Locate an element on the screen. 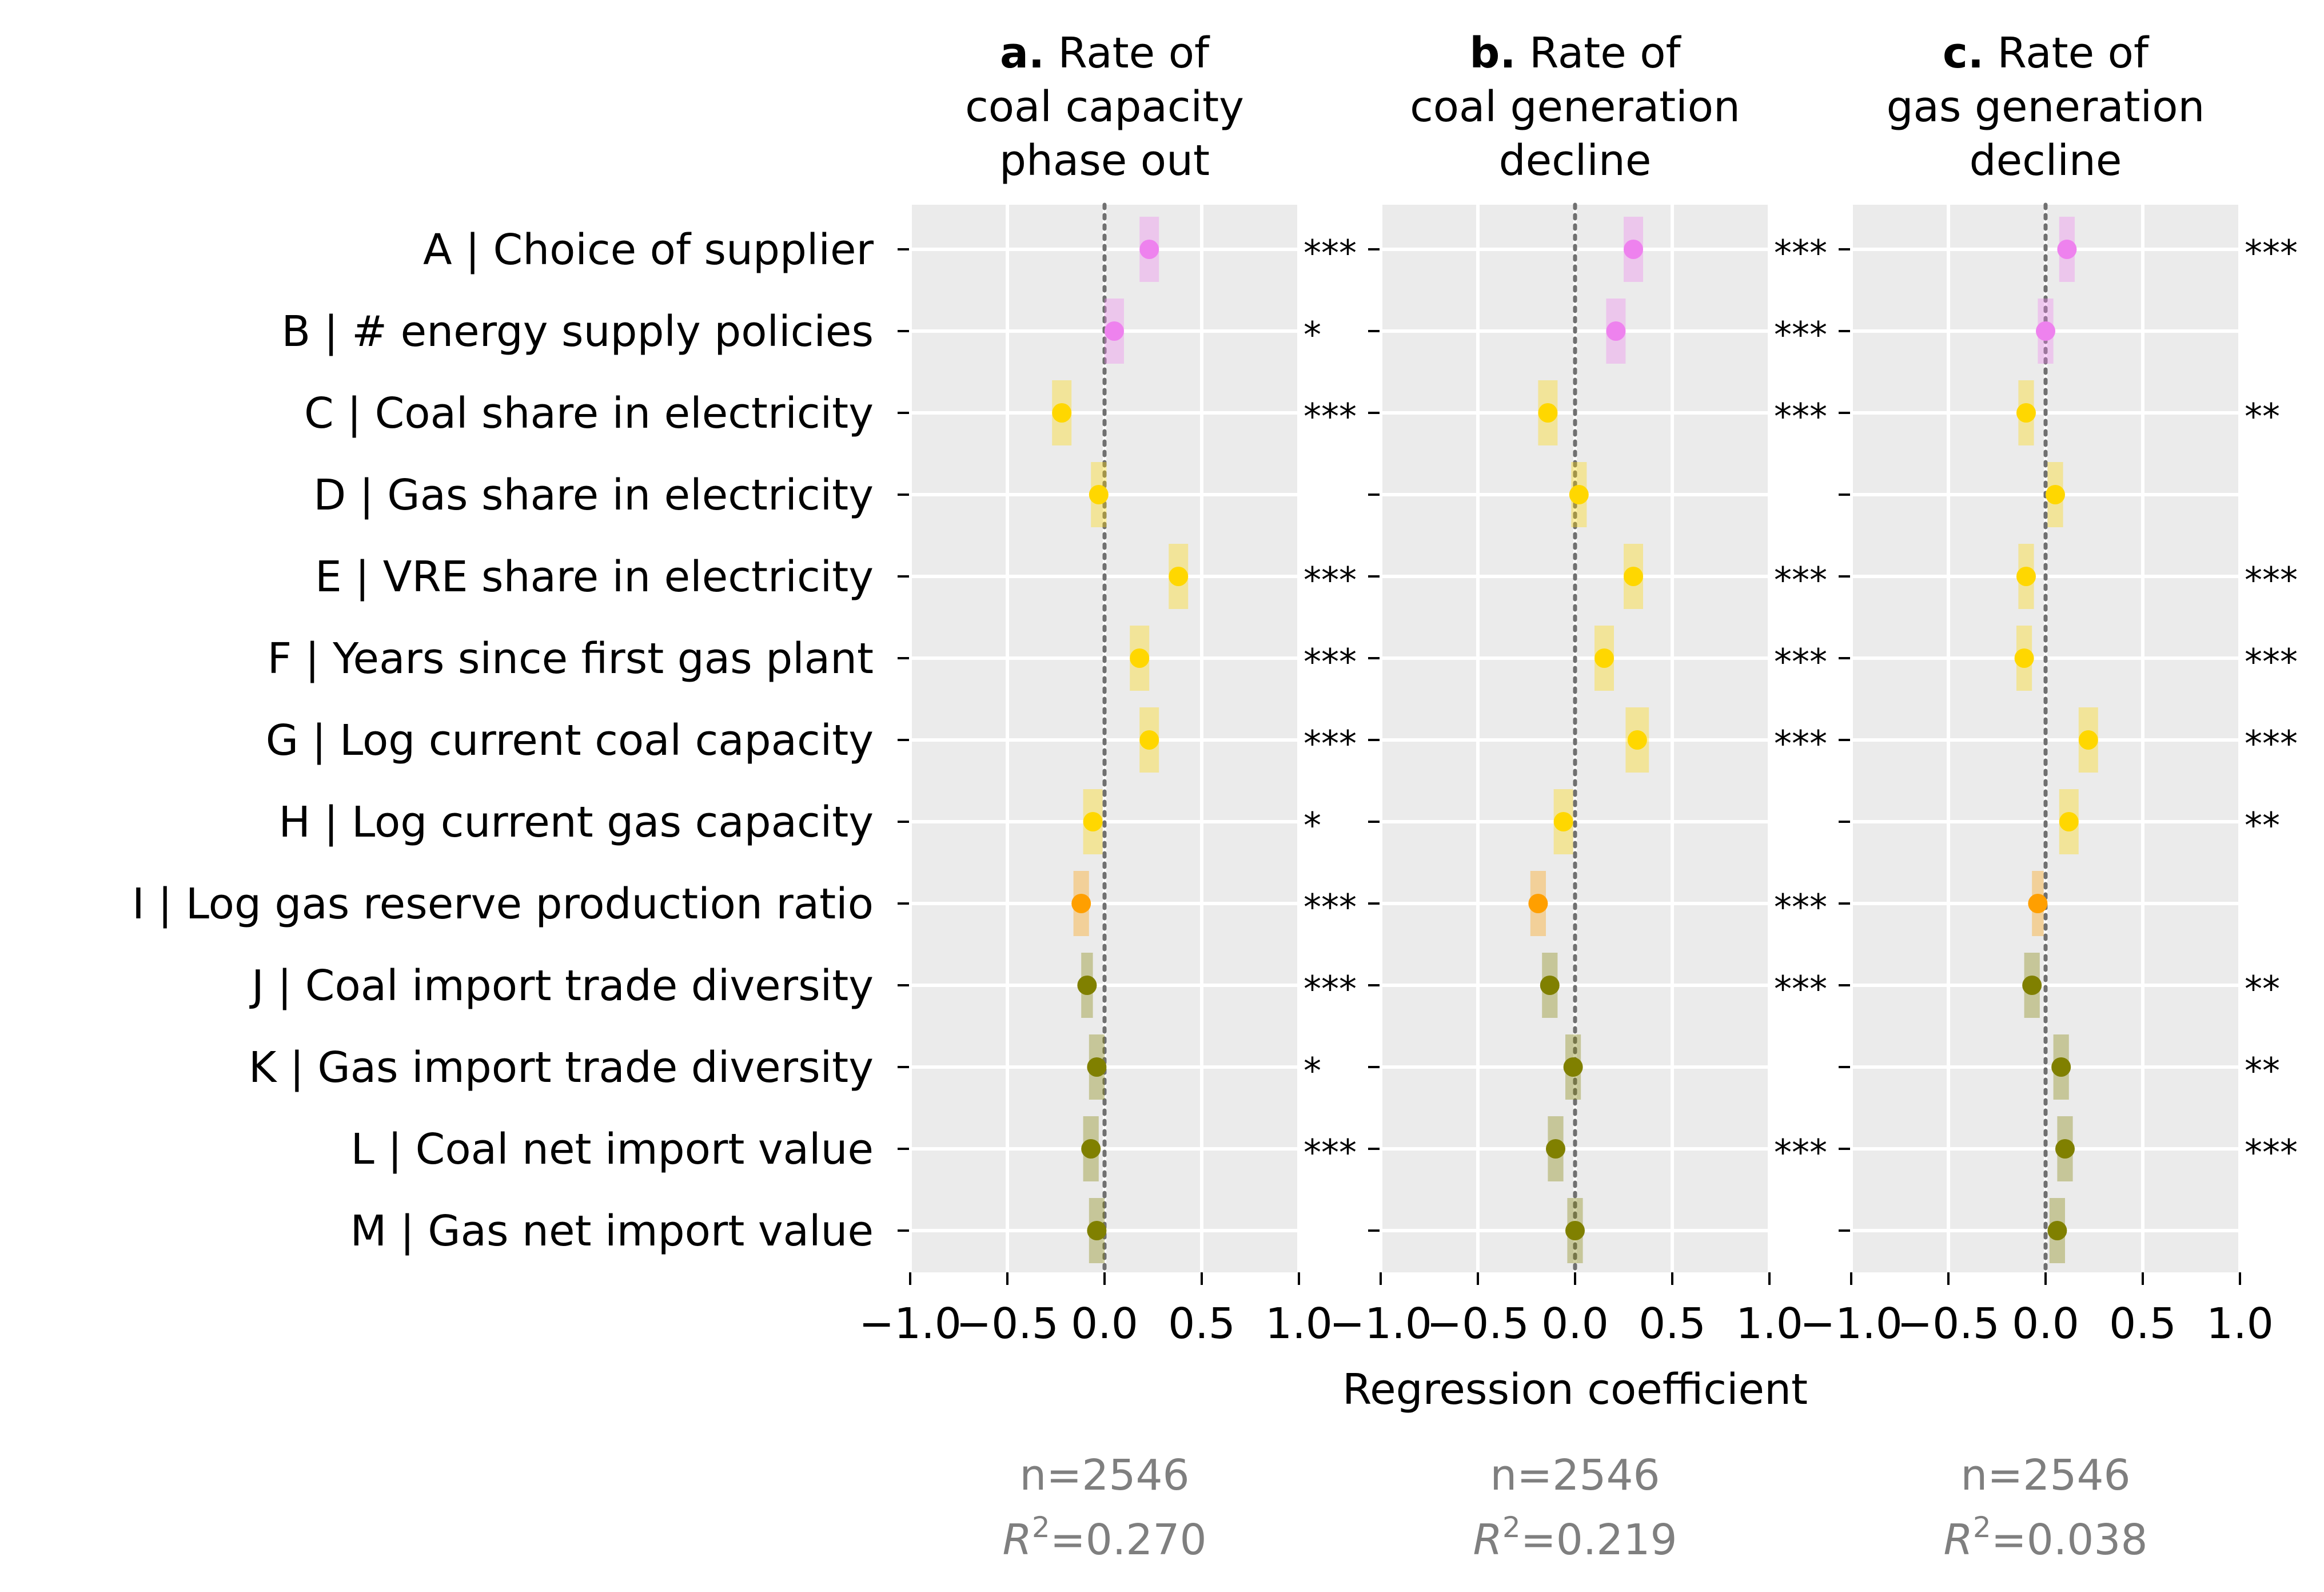 Image resolution: width=2324 pixels, height=1592 pixels. significance-7: * is located at coordinates (1312, 825).